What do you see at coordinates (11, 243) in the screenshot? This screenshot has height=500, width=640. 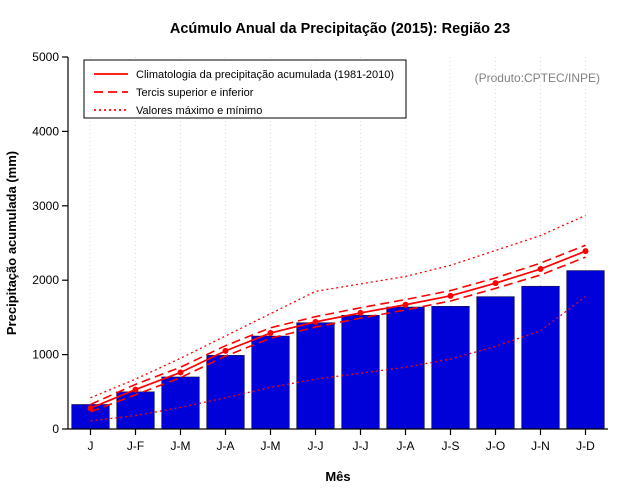 I see `y-axis-label: Precipitação acumulada (mm)` at bounding box center [11, 243].